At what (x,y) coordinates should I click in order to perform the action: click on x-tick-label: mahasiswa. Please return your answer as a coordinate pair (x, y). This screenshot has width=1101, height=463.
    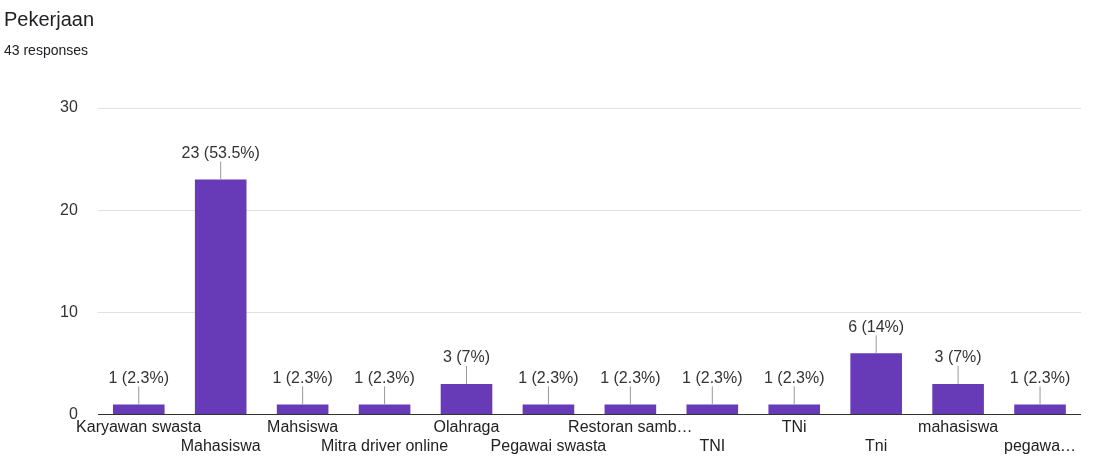
    Looking at the image, I should click on (958, 426).